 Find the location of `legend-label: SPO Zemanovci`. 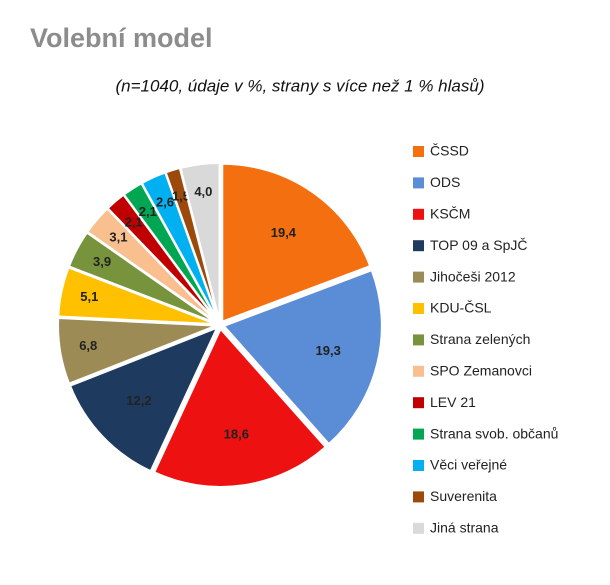

legend-label: SPO Zemanovci is located at coordinates (481, 371).